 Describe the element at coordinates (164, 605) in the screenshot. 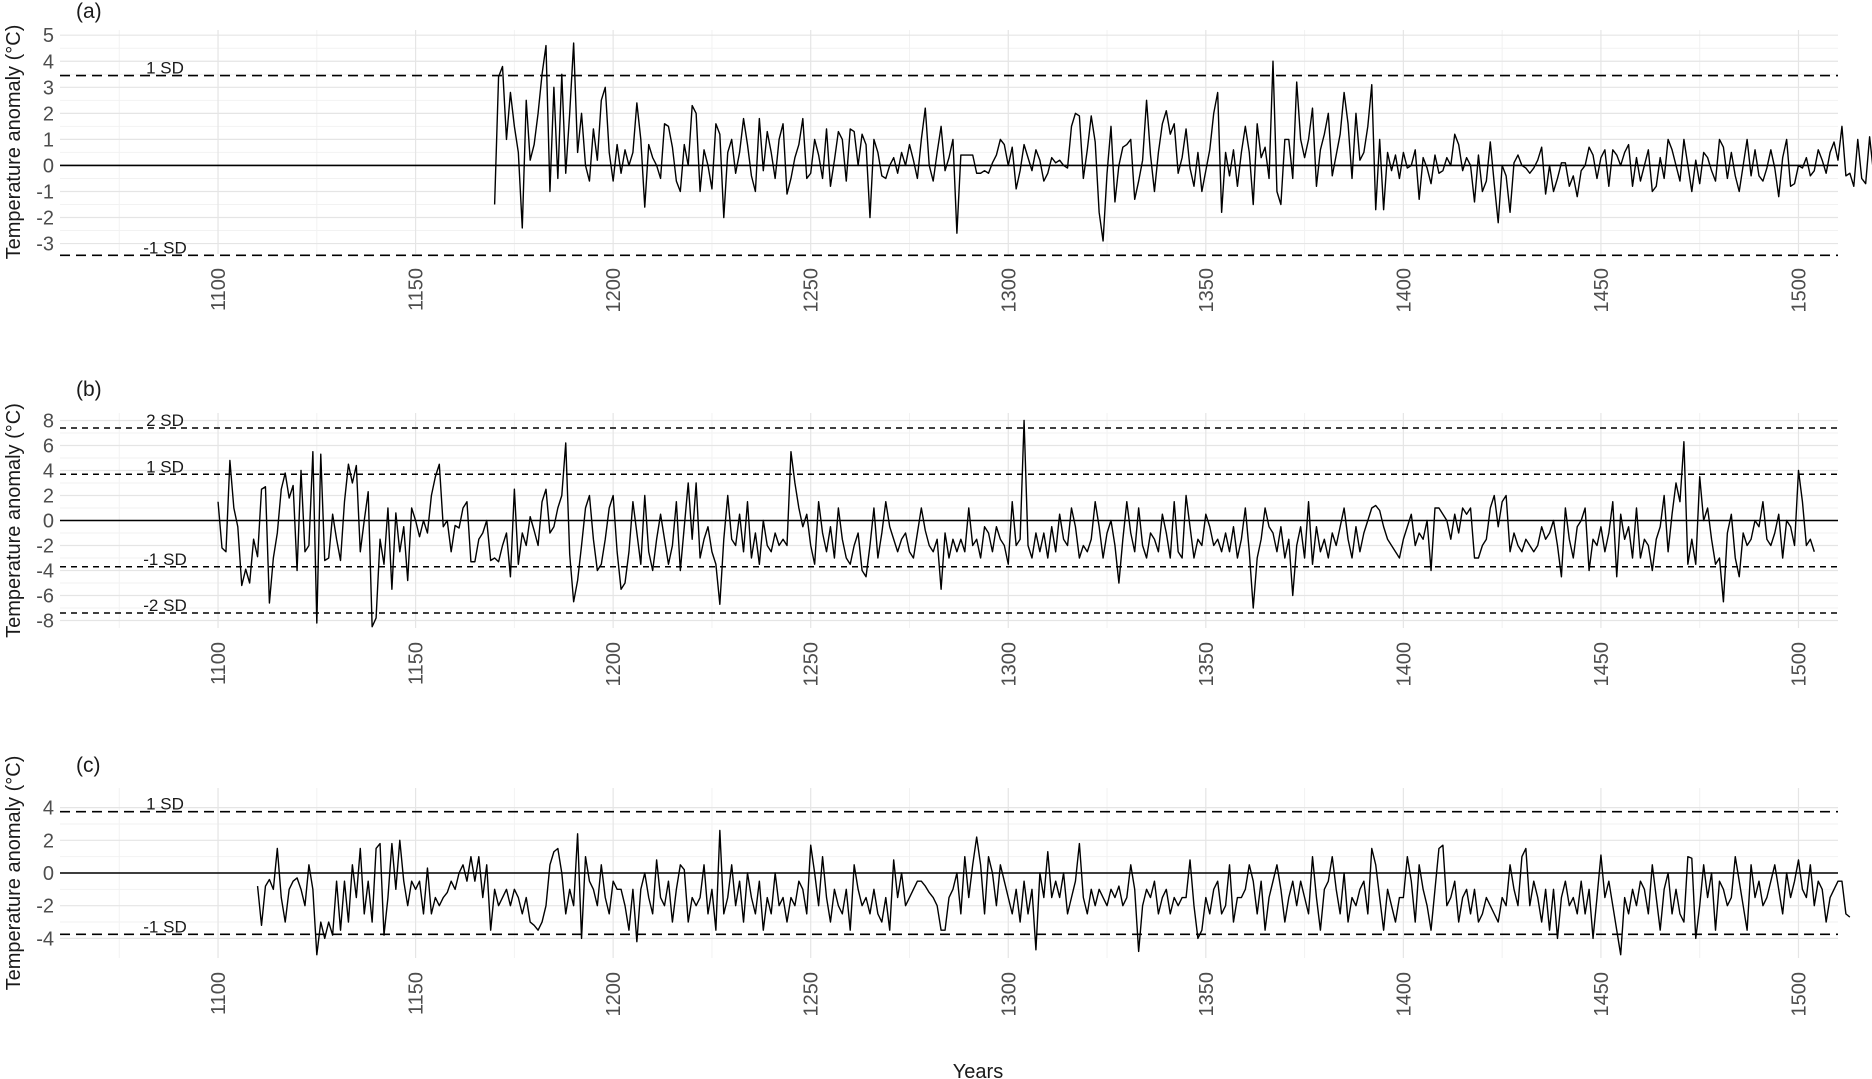

I see `sd-label: -2 SD` at that location.